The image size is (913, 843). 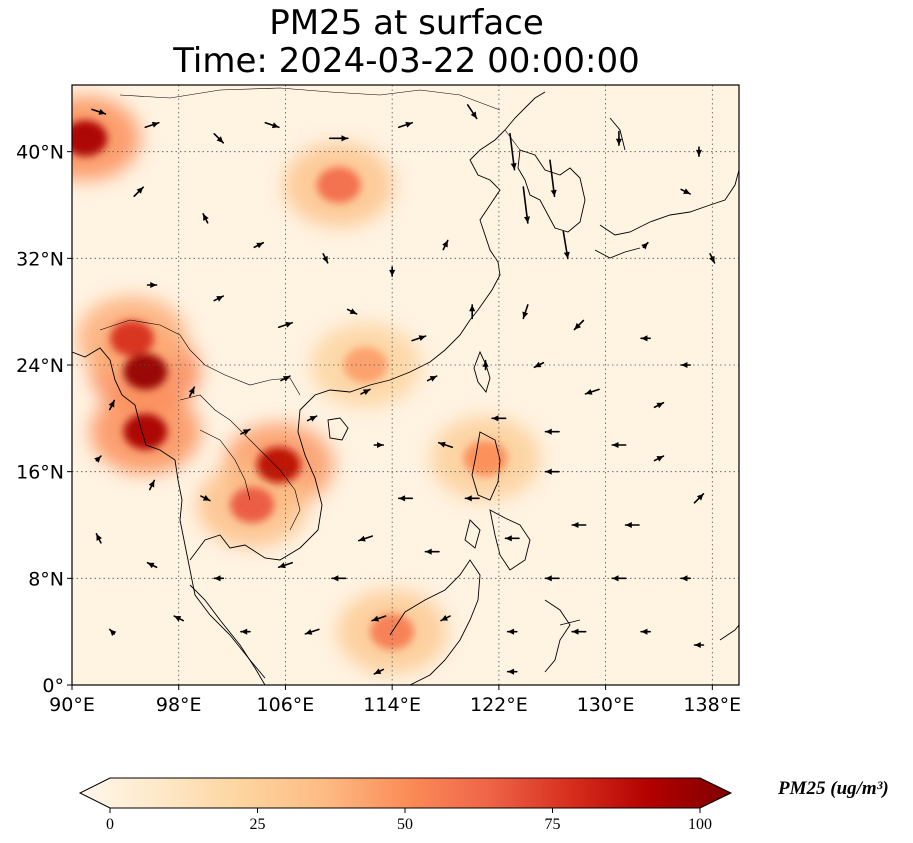 I want to click on lon-tick-label: 114°E, so click(x=392, y=705).